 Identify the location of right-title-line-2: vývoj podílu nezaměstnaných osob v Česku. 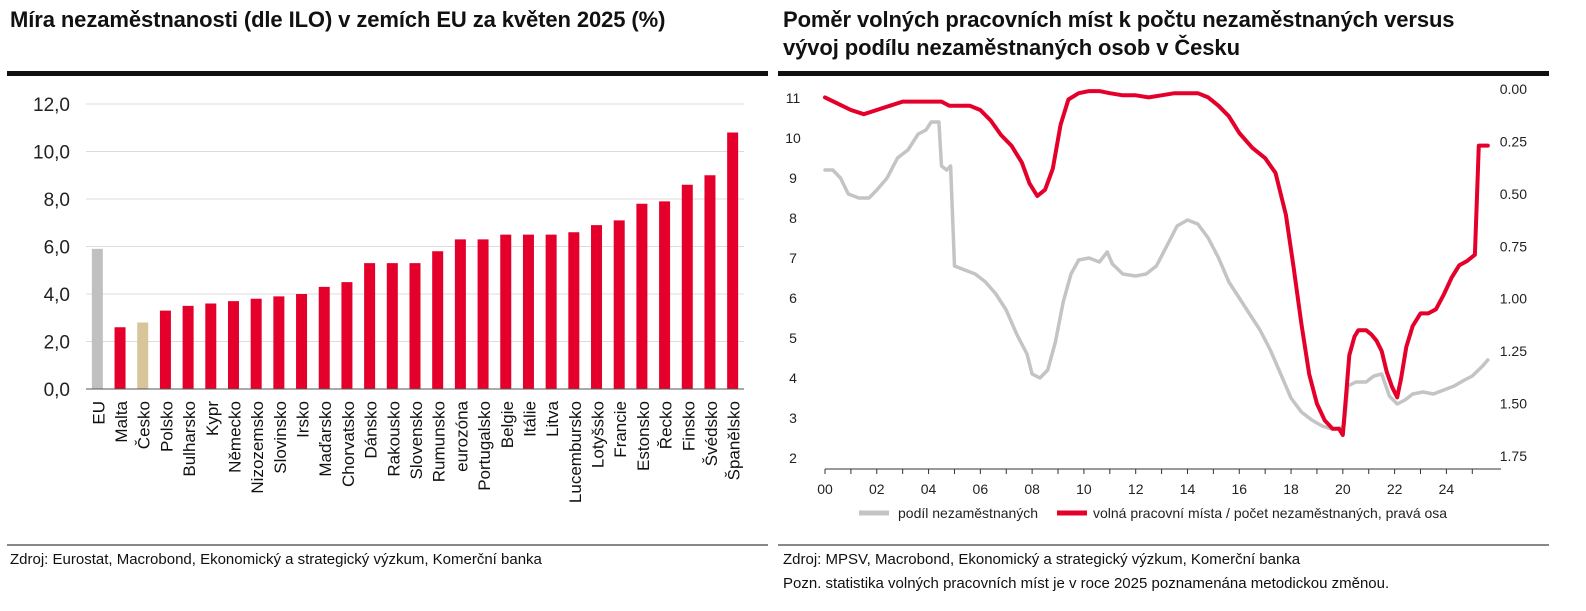
(1011, 47).